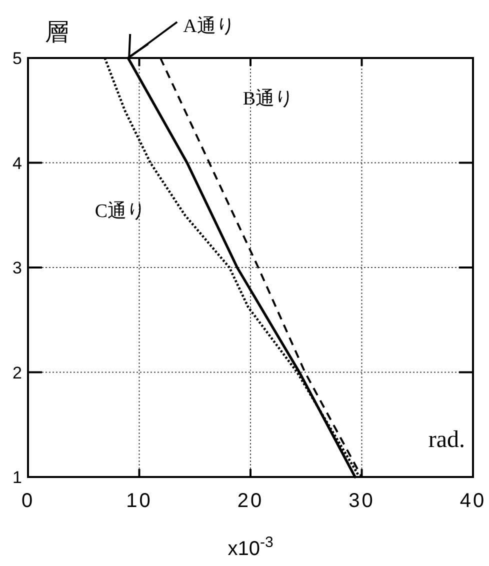 The width and height of the screenshot is (489, 566). What do you see at coordinates (28, 501) in the screenshot?
I see `x-tick-label: 0` at bounding box center [28, 501].